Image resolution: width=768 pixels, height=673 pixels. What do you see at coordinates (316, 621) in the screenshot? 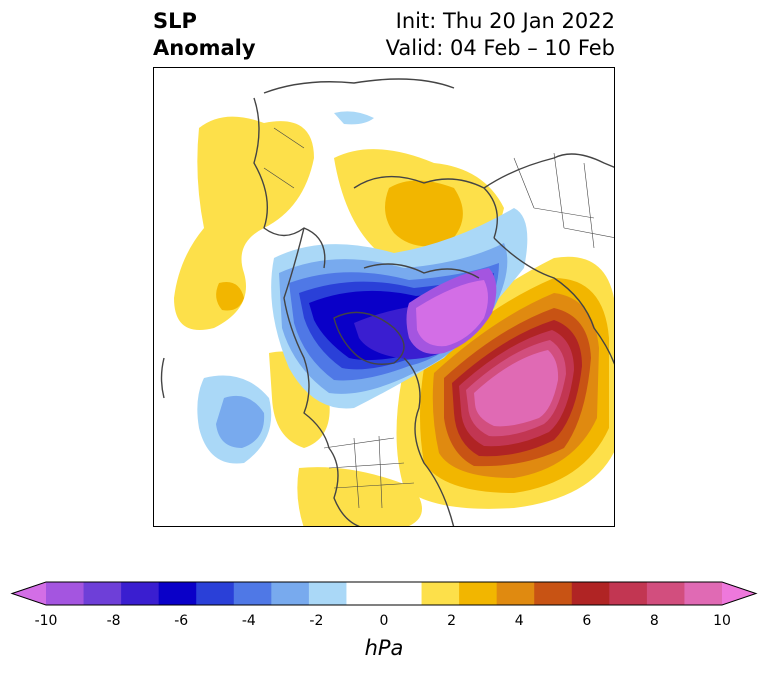
I see `colorbar-tick-label: -2` at bounding box center [316, 621].